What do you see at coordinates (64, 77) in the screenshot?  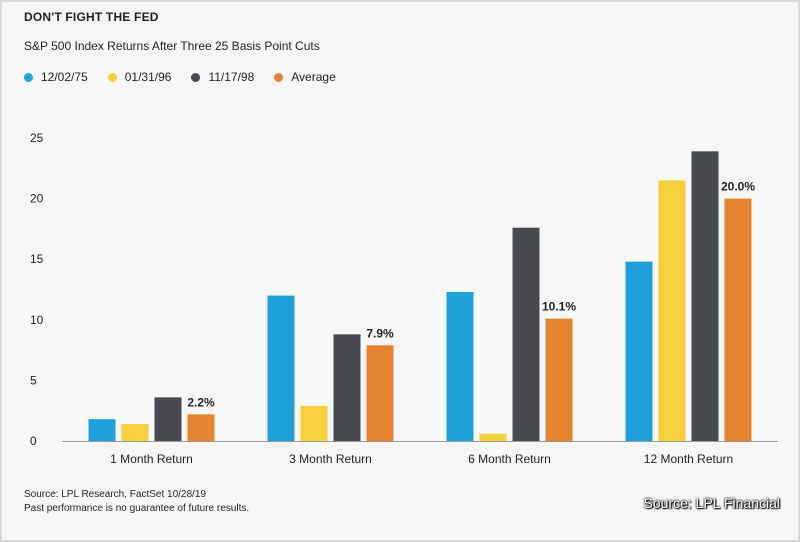 I see `legend-label: 12/02/75` at bounding box center [64, 77].